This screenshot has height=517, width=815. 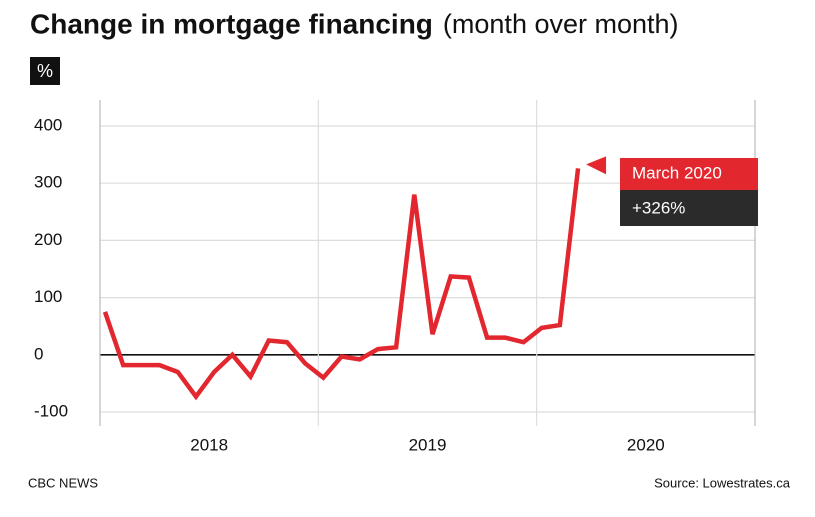 What do you see at coordinates (658, 207) in the screenshot?
I see `annotation-value: +326%` at bounding box center [658, 207].